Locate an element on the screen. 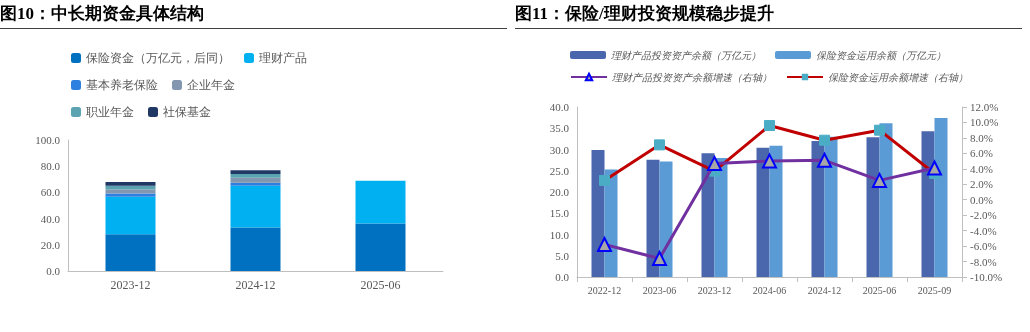  legend-label: 社保基金 is located at coordinates (187, 112).